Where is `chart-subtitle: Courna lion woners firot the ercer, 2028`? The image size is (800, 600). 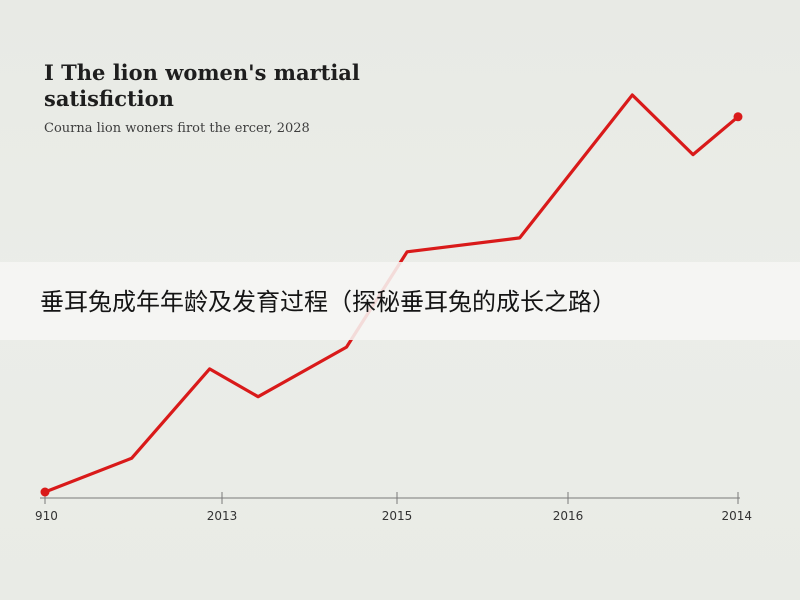 chart-subtitle: Courna lion woners firot the ercer, 2028 is located at coordinates (177, 128).